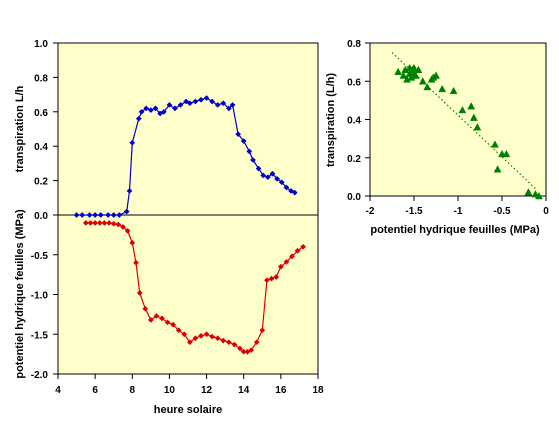  What do you see at coordinates (354, 197) in the screenshot?
I see `right-y-tick-label: 0.0` at bounding box center [354, 197].